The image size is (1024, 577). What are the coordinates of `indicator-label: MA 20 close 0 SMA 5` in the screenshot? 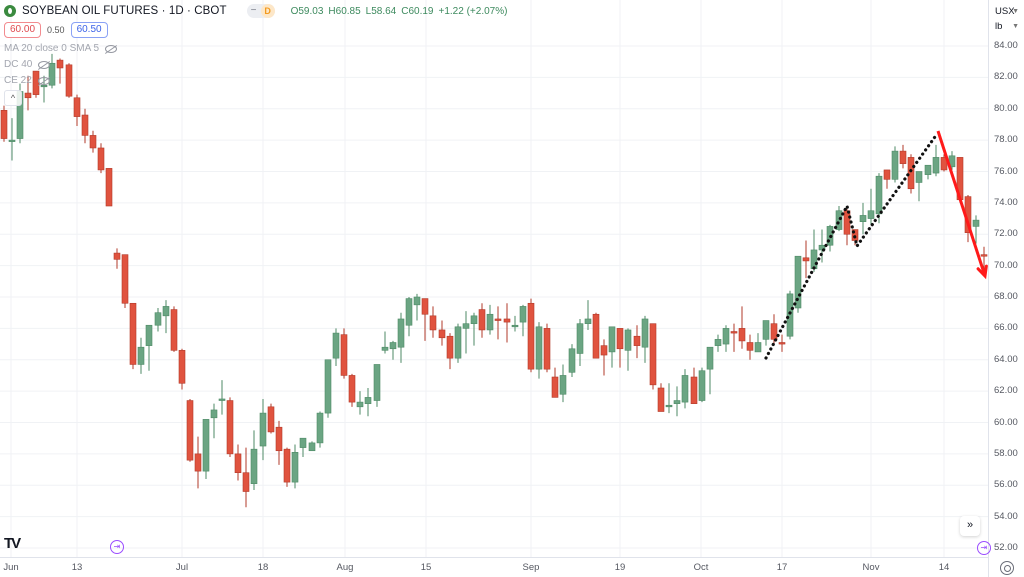 It's located at (52, 48).